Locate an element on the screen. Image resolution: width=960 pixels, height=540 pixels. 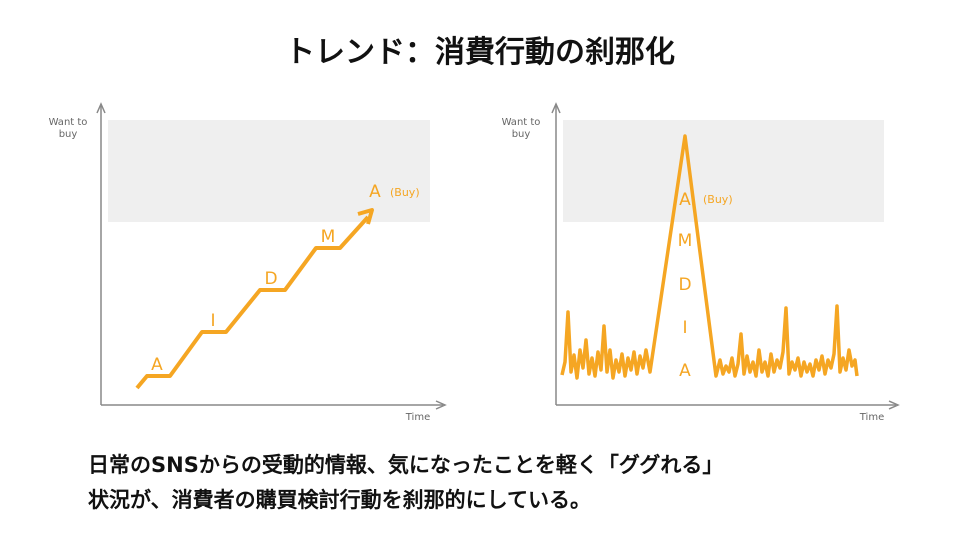
trend-arrow is located at coordinates (365, 216).